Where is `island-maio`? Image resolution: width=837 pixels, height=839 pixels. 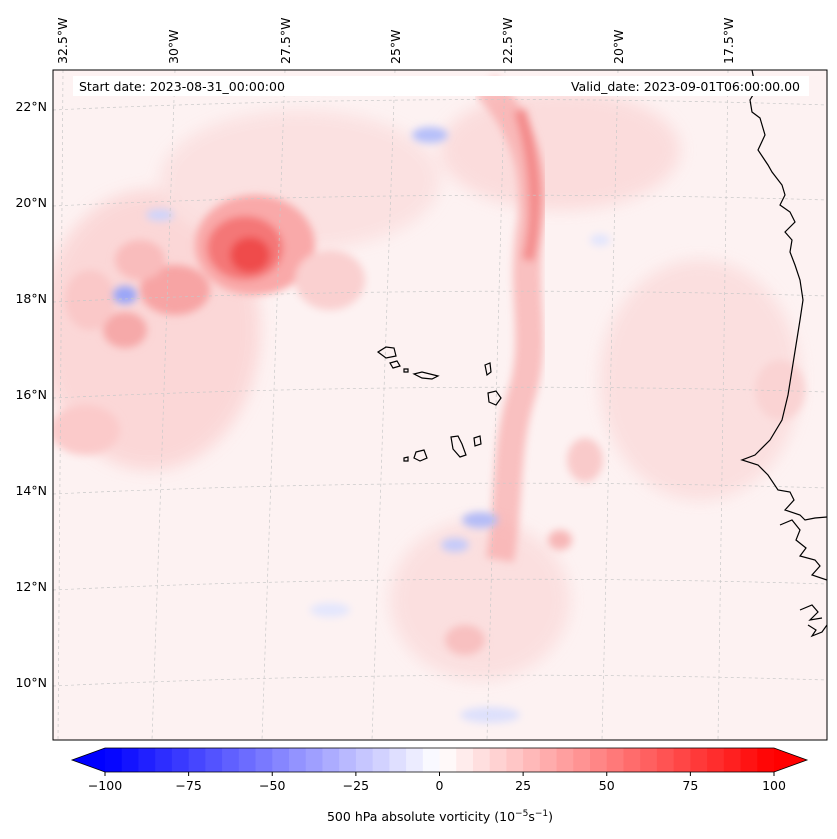
island-maio is located at coordinates (477, 441).